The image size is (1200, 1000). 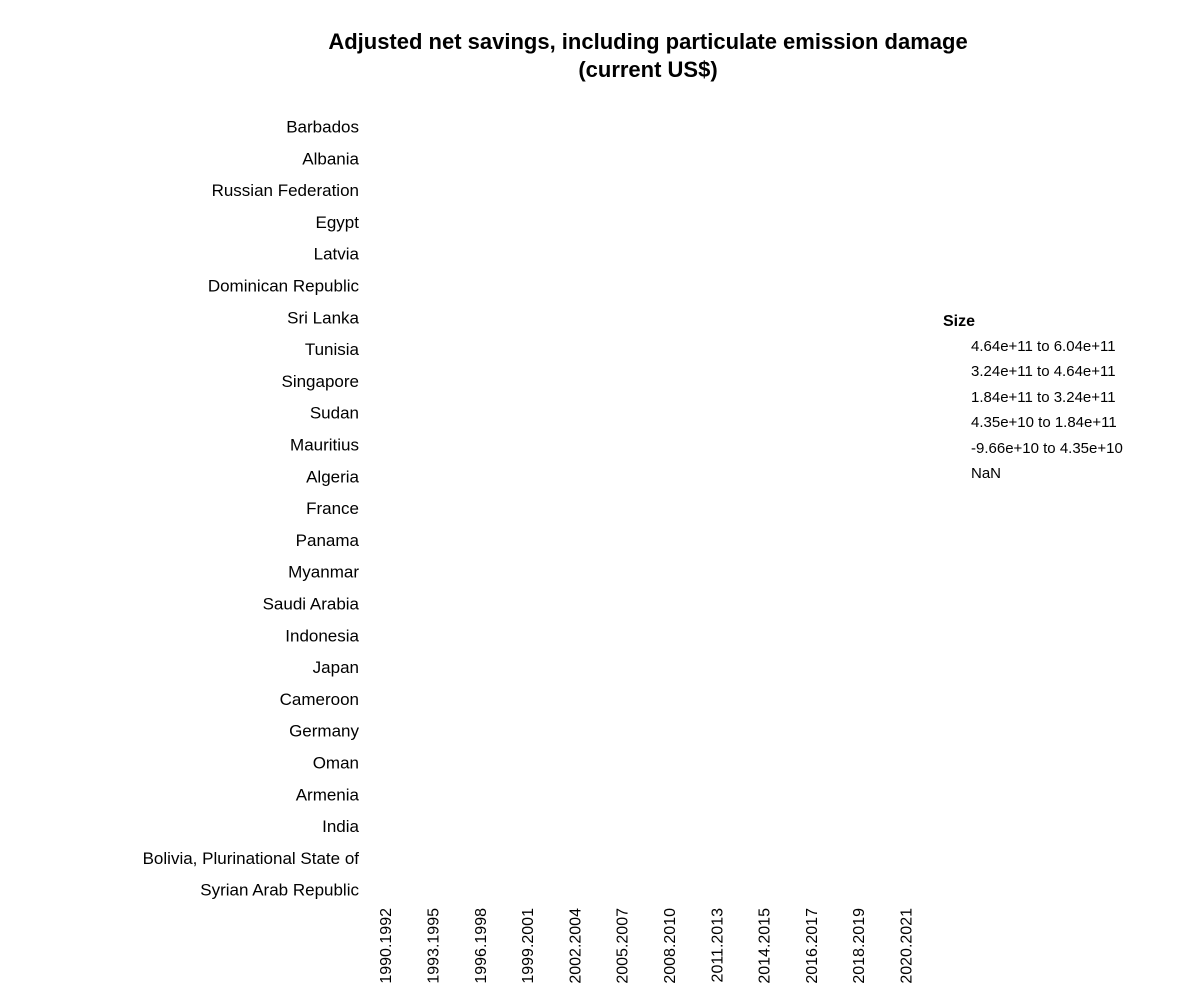 What do you see at coordinates (859, 946) in the screenshot?
I see `x-tick-label: 2018.2019` at bounding box center [859, 946].